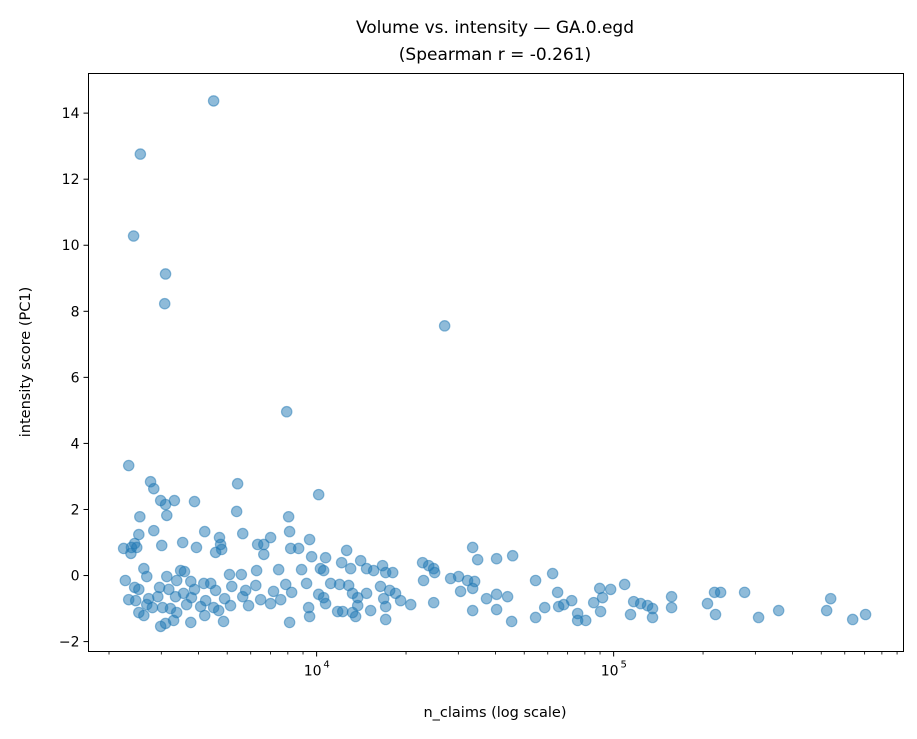 This screenshot has height=739, width=917. Describe the element at coordinates (71, 246) in the screenshot. I see `y-tick-label: 10` at that location.